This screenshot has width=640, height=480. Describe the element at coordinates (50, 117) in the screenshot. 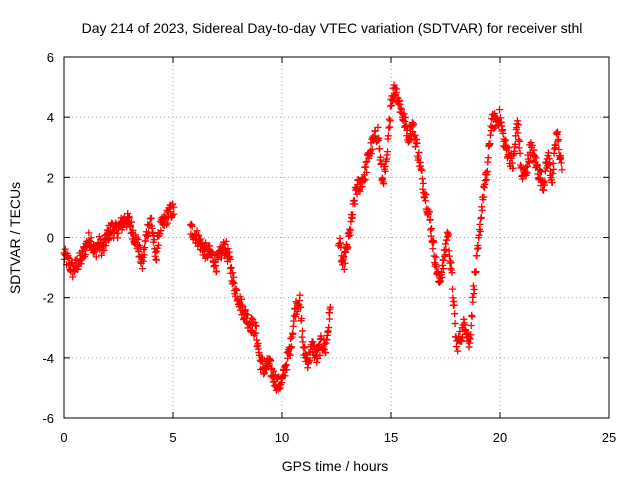

I see `y-tick-label: 4` at that location.